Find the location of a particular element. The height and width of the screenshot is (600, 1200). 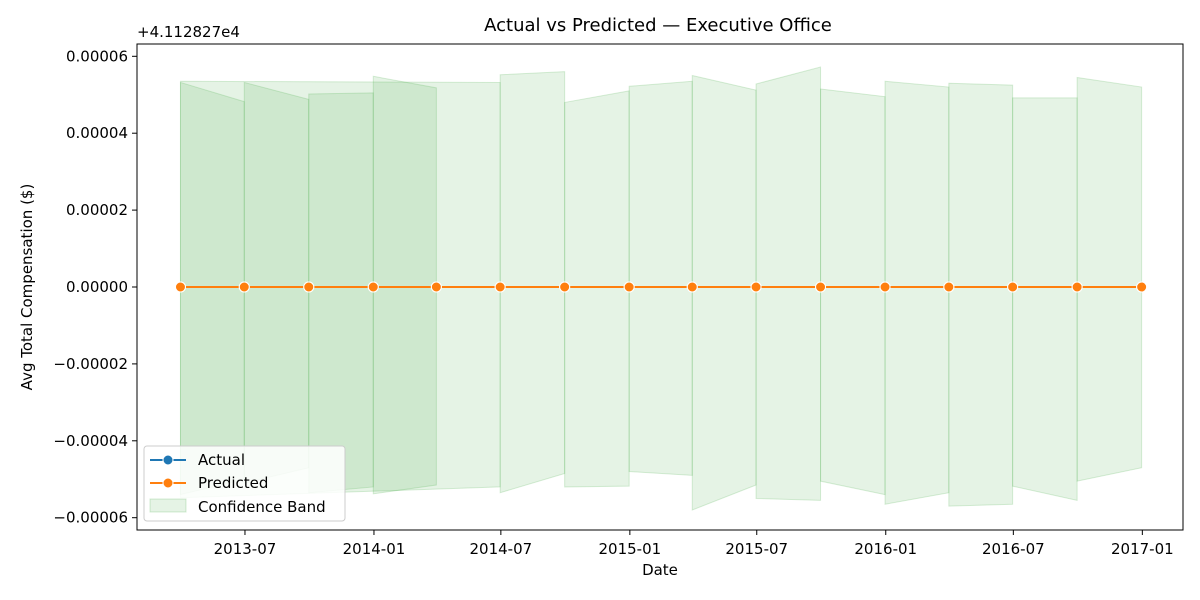

x-tick-label-2: 2014-07 is located at coordinates (501, 549).